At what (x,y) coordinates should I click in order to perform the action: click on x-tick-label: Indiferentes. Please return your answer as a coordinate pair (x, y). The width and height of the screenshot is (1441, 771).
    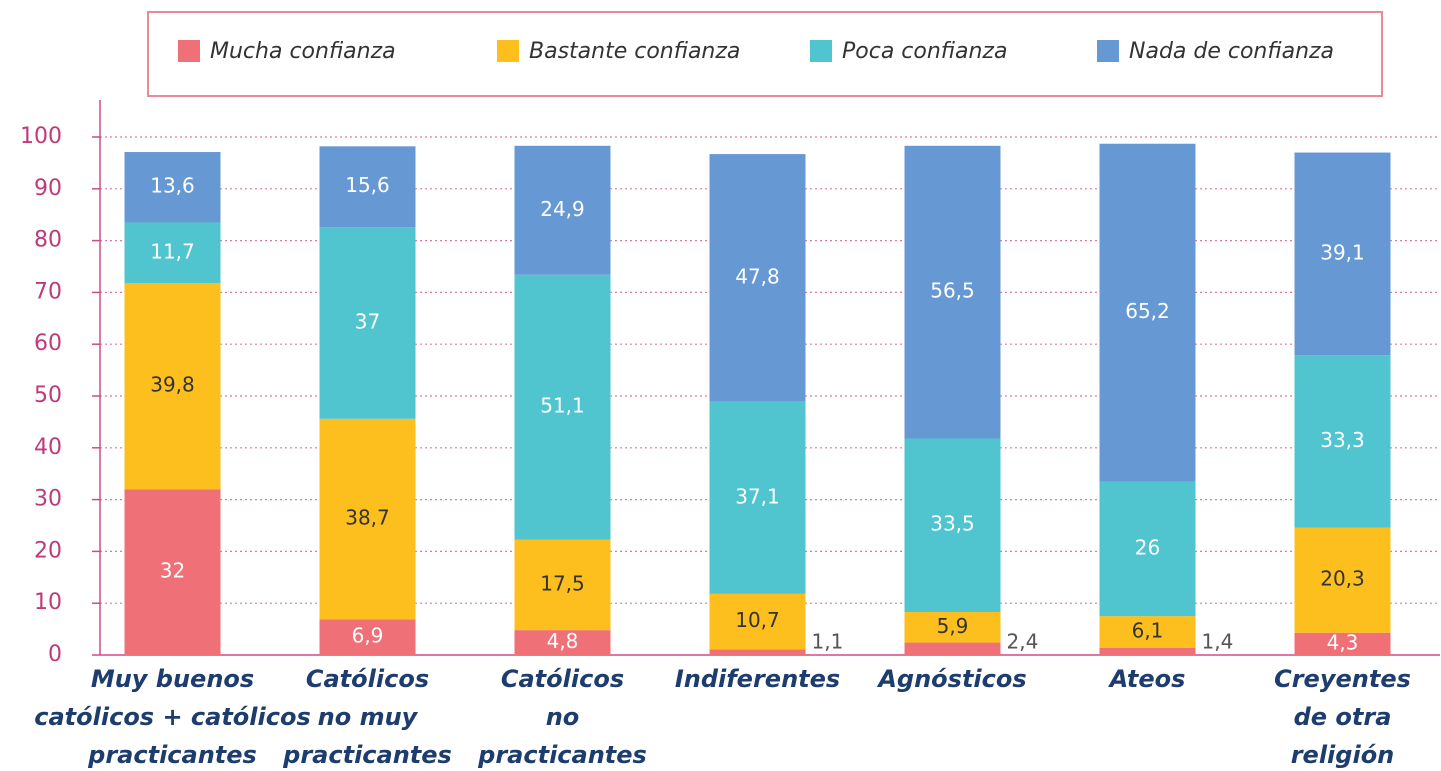
    Looking at the image, I should click on (757, 679).